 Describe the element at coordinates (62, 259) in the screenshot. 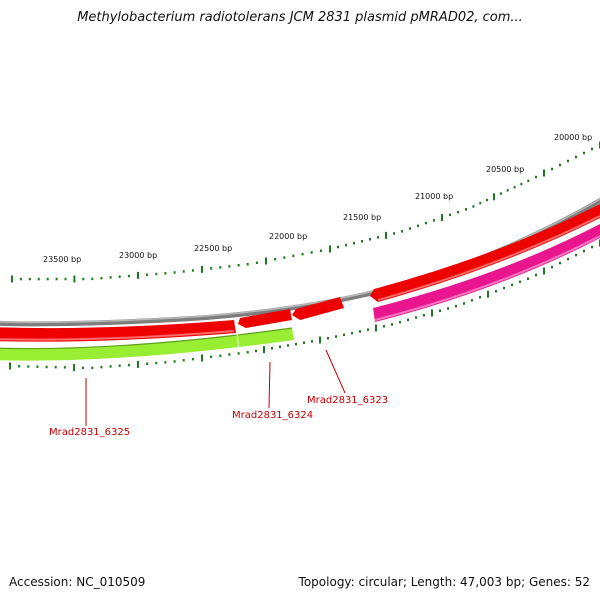

I see `tick-label-23500: 23500 bp` at that location.